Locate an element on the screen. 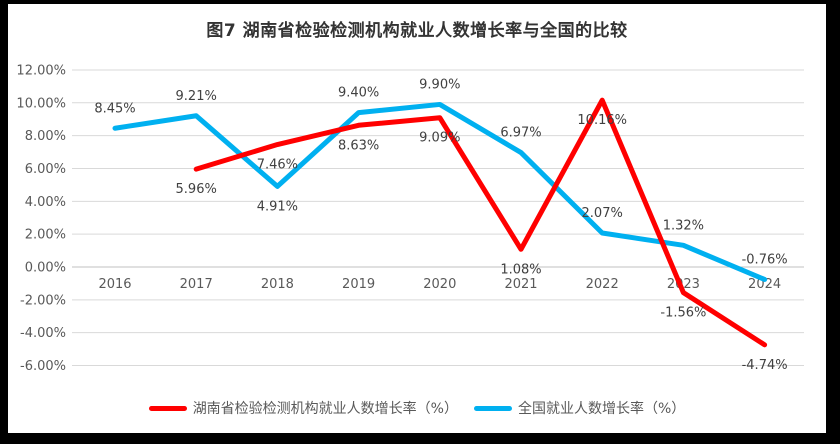 This screenshot has width=840, height=444. chart-title: 图7 湖南省检验检测机构就业人数增长率与全国的比较 is located at coordinates (417, 31).